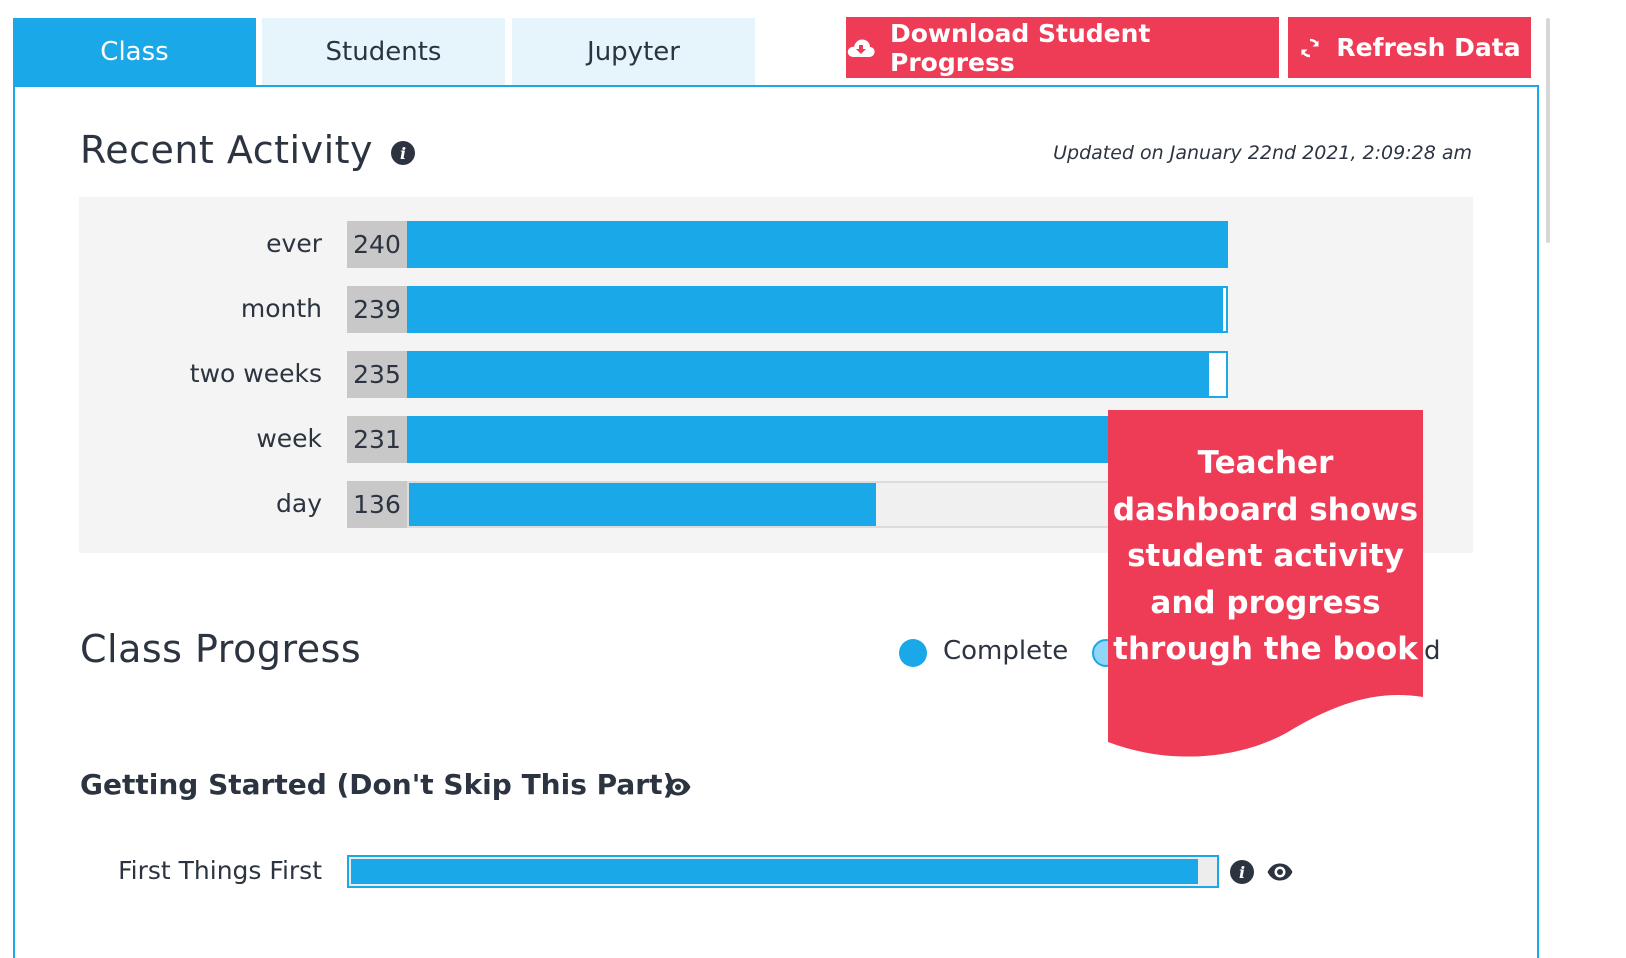 The image size is (1626, 958). I want to click on activity-row-label: week, so click(289, 438).